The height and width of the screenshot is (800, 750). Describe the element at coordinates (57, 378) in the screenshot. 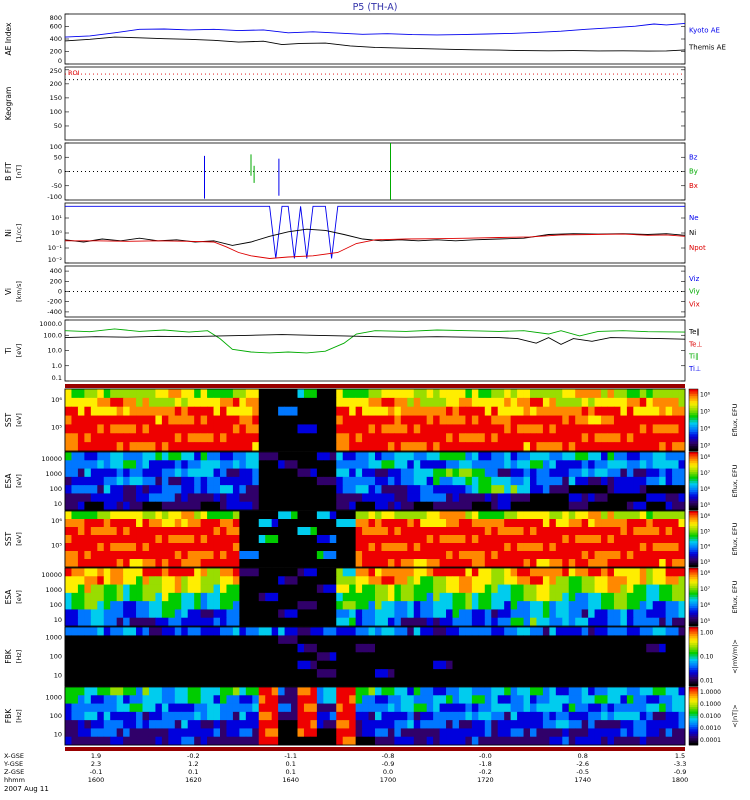

I see `ytick-label: 0.1` at that location.